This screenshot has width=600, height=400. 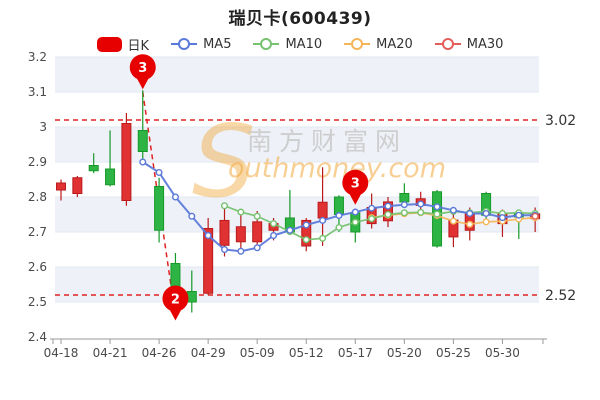 I want to click on legend-item-MA20: MA20, so click(x=378, y=44).